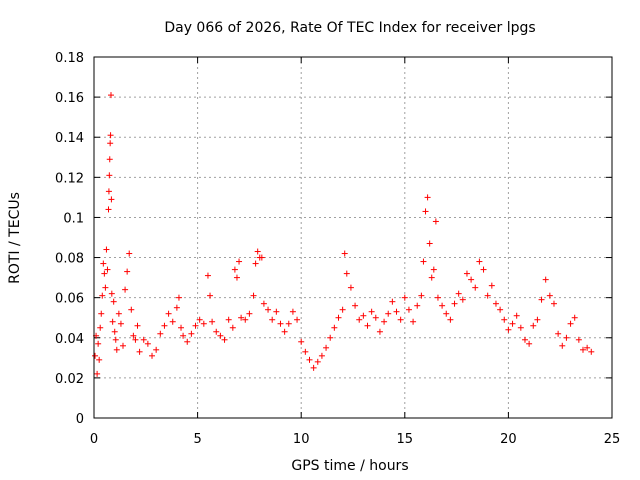 This screenshot has height=480, width=640. What do you see at coordinates (69, 339) in the screenshot?
I see `y-tick-label: 0.04` at bounding box center [69, 339].